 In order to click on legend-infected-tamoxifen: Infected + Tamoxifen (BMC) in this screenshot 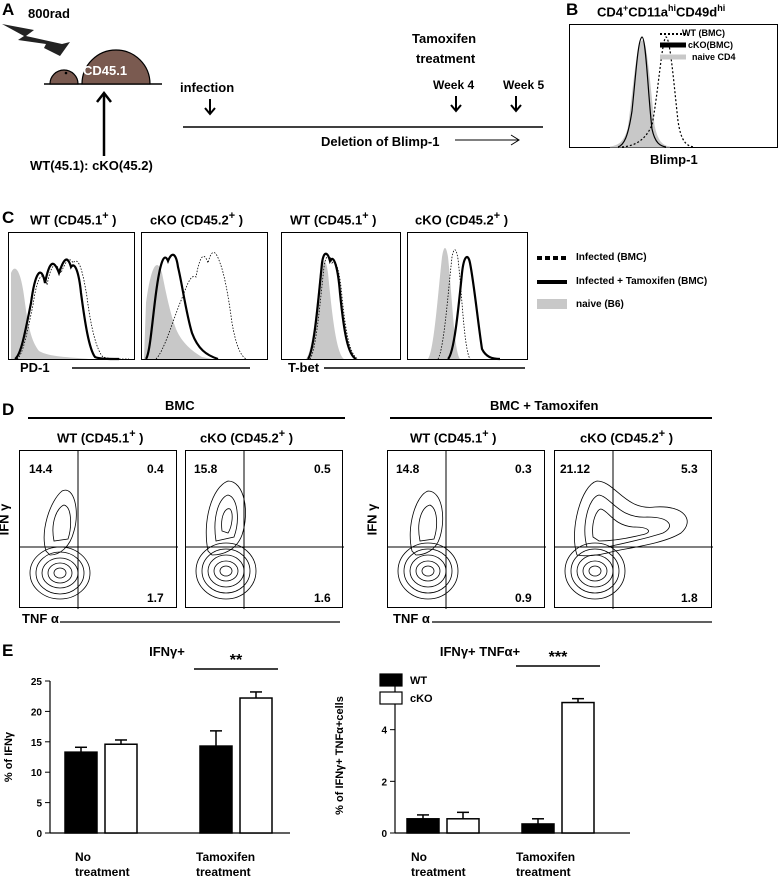, I will do `click(642, 281)`.